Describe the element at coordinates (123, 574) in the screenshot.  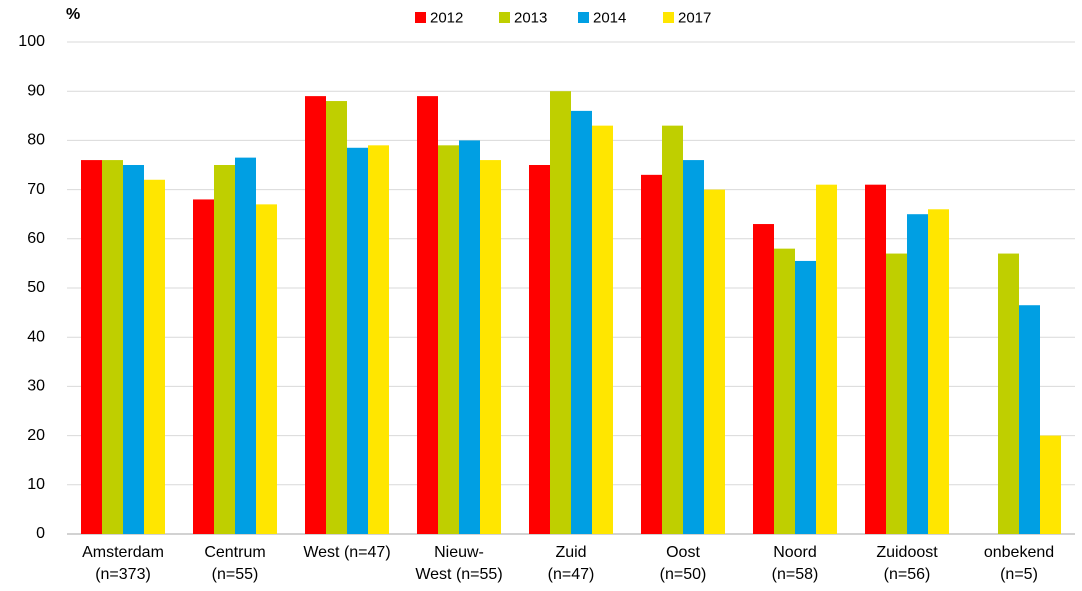
I see `x-tick-label: (n=373)` at that location.